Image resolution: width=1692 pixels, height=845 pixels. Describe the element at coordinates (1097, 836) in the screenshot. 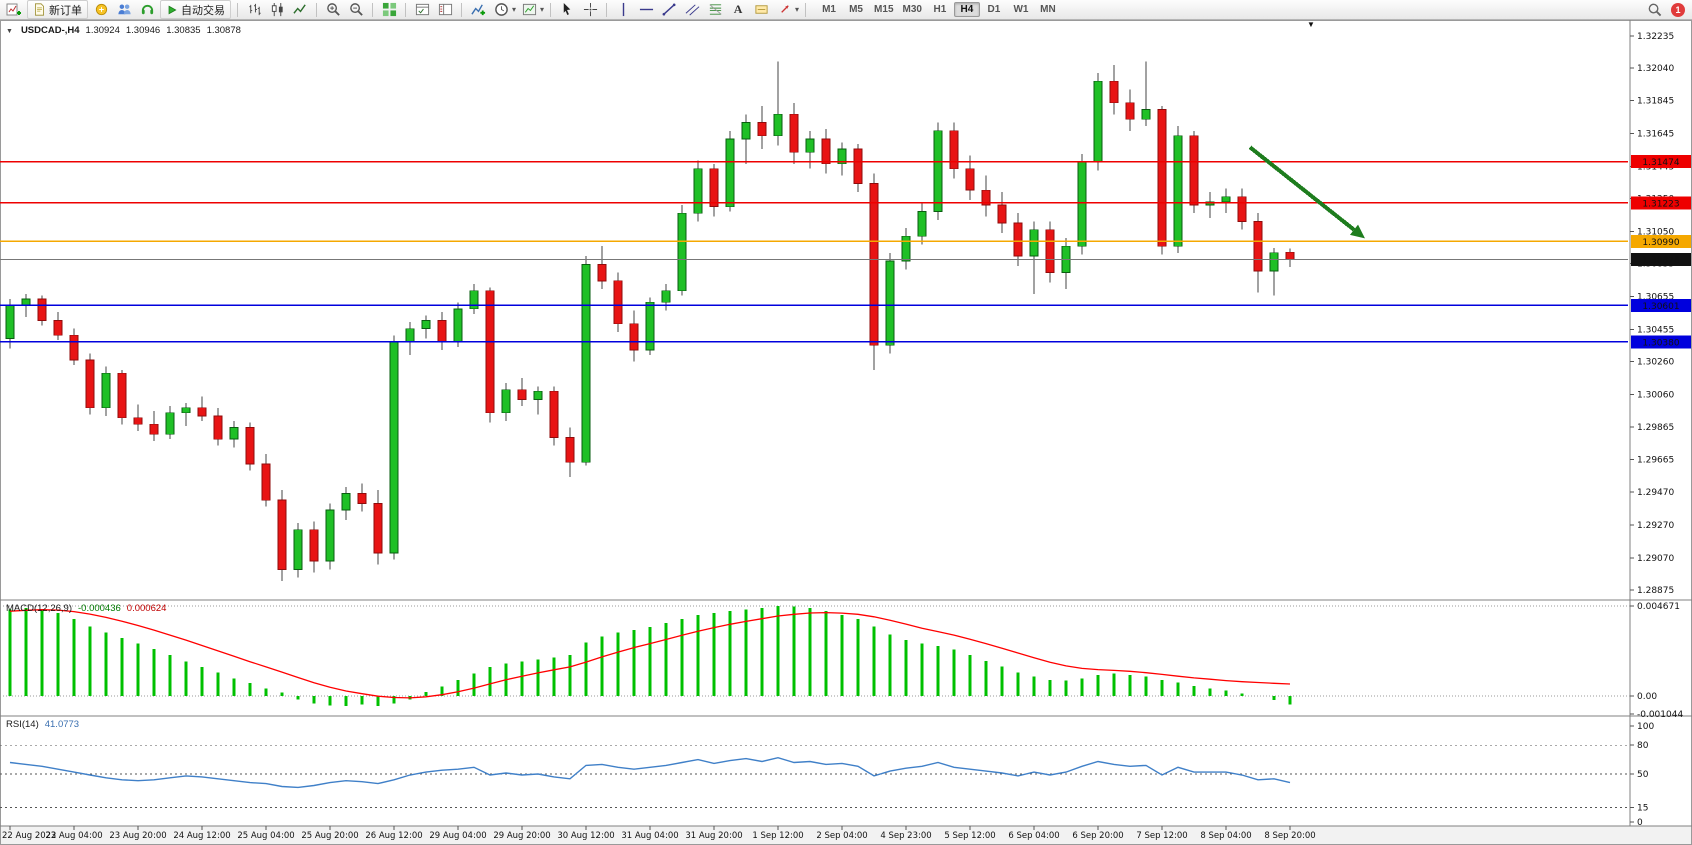

I see `svg-text: 6 Sep 20:00` at that location.